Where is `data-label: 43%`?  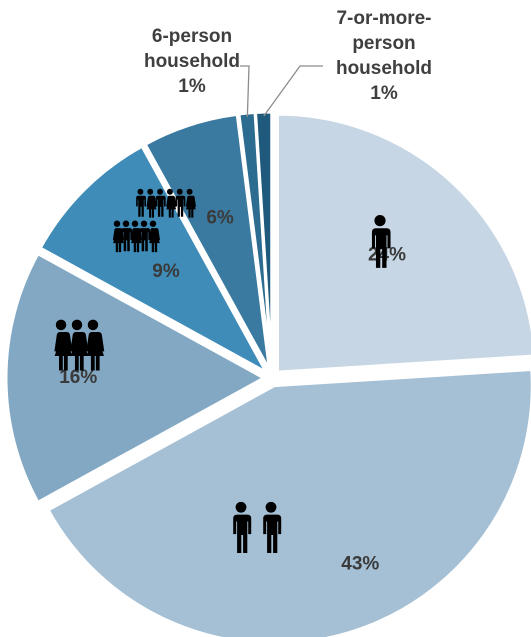
data-label: 43% is located at coordinates (360, 563).